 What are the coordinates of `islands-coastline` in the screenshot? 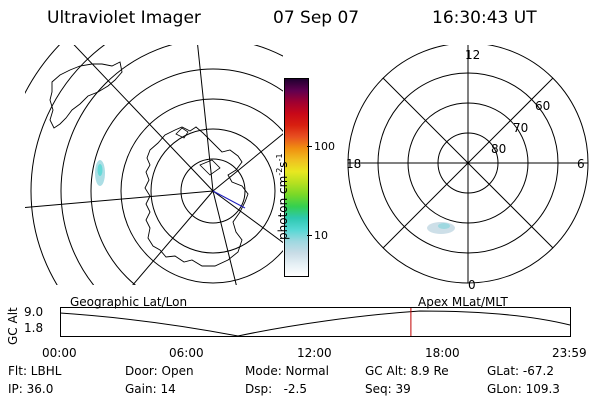 It's located at (198, 151).